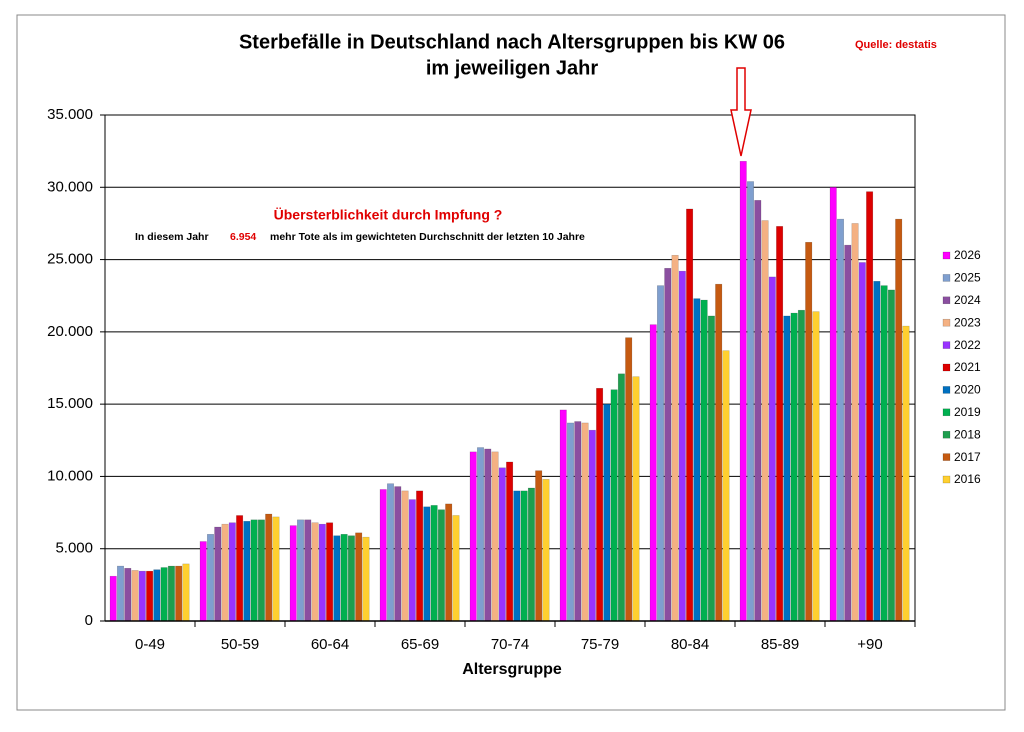  What do you see at coordinates (600, 644) in the screenshot?
I see `x-tick-label: 75-79` at bounding box center [600, 644].